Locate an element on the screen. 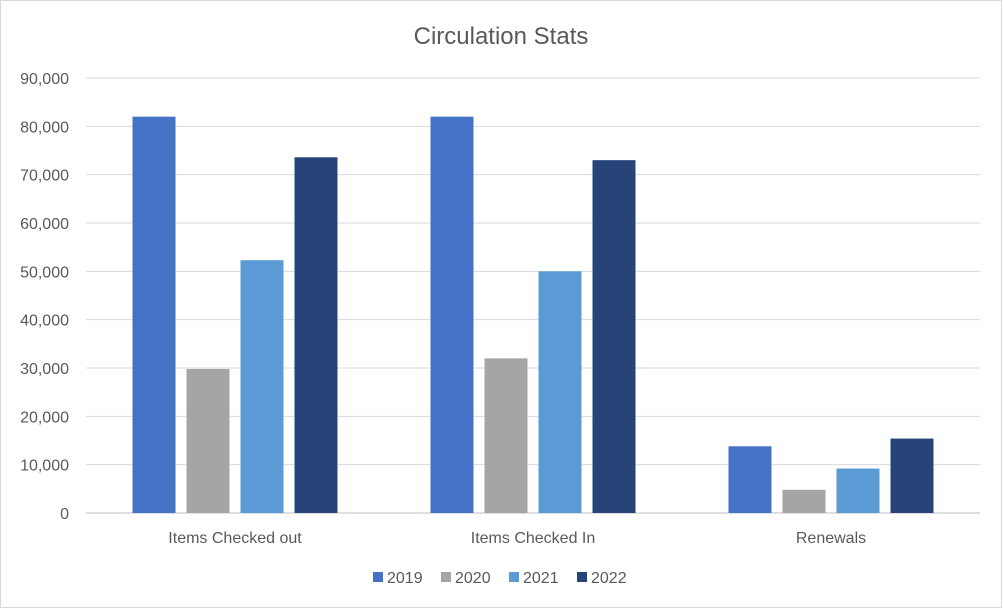  legend-label: 2021 is located at coordinates (541, 578).